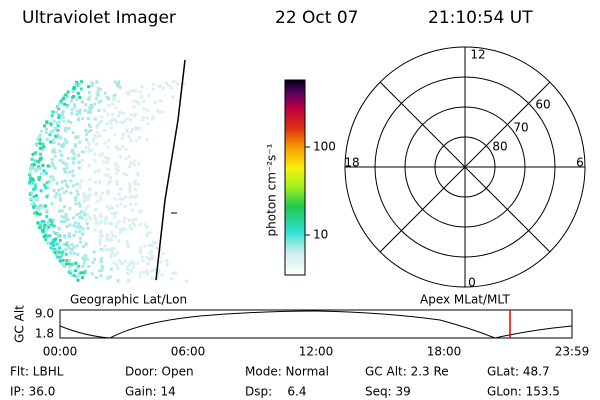  What do you see at coordinates (44, 314) in the screenshot?
I see `timeline-y-label: 9.0` at bounding box center [44, 314].